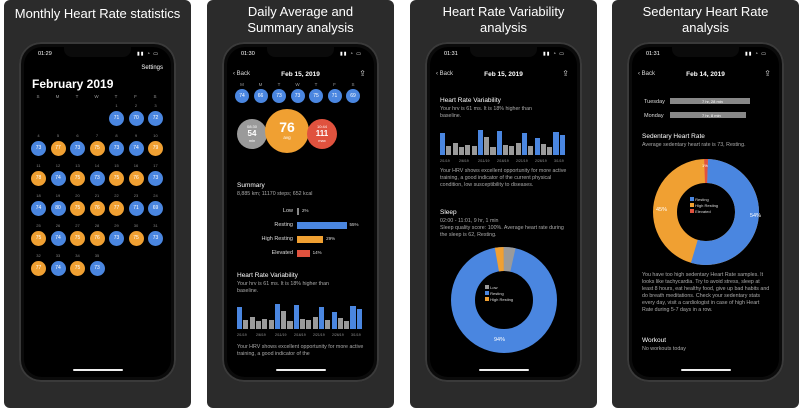  I want to click on day-value-circle: 73, so click(77, 148).